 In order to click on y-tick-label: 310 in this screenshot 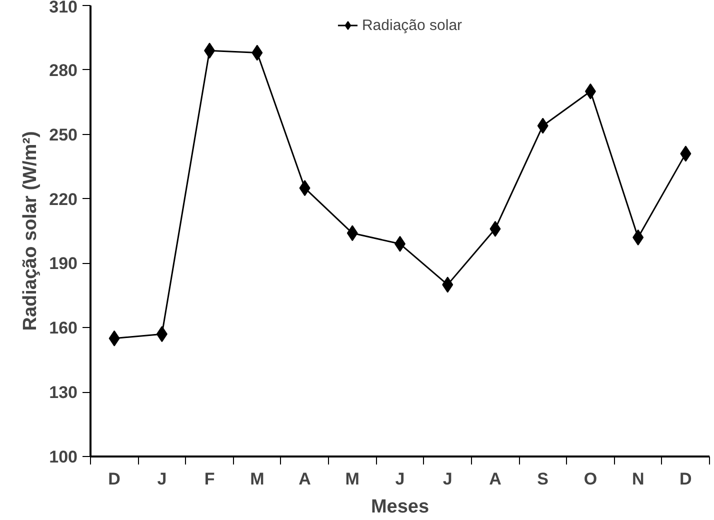, I will do `click(63, 8)`.